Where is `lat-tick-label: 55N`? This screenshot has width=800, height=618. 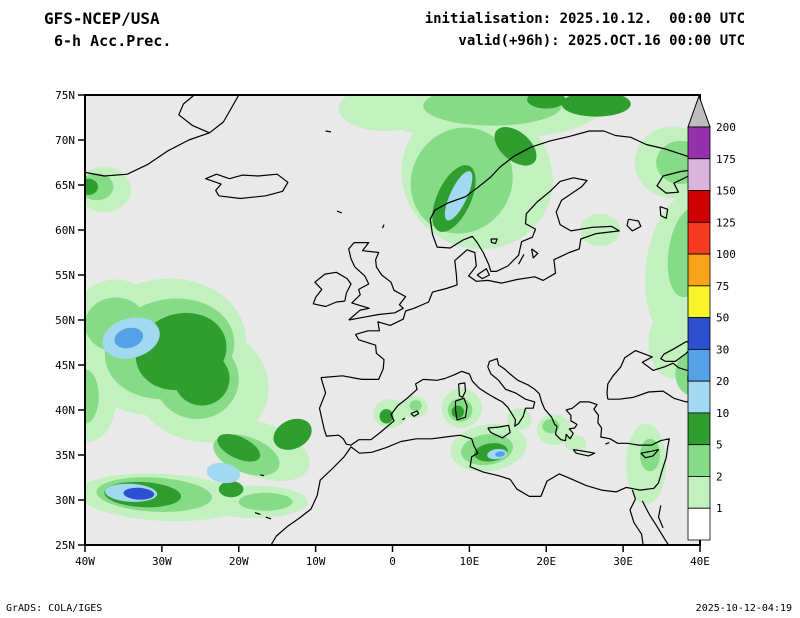 lat-tick-label: 55N is located at coordinates (65, 275).